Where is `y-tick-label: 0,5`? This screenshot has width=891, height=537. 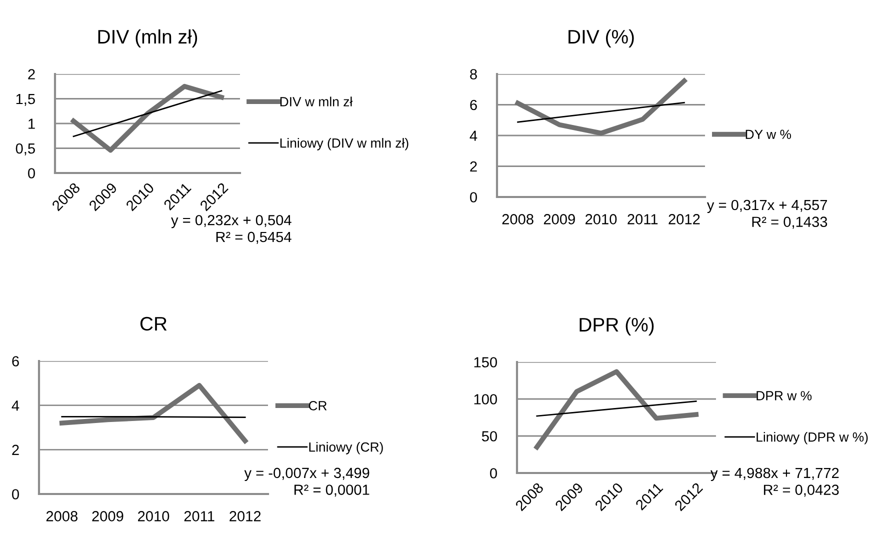 y-tick-label: 0,5 is located at coordinates (25, 149).